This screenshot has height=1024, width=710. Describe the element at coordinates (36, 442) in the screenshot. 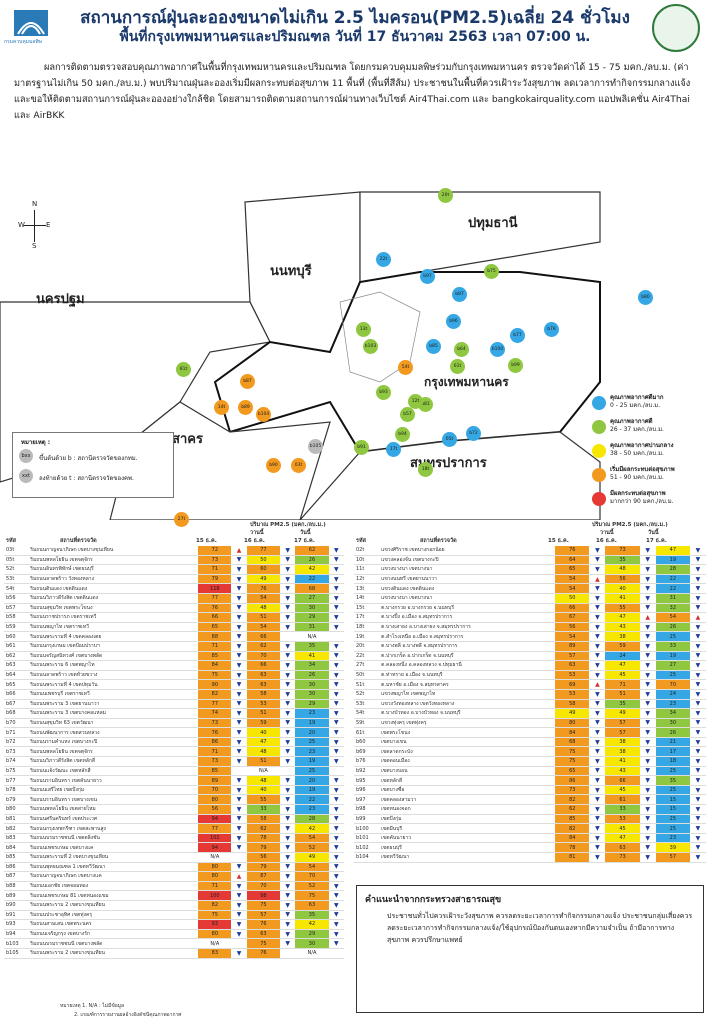

I see `map-legend-title: หมายเหตุ :` at that location.